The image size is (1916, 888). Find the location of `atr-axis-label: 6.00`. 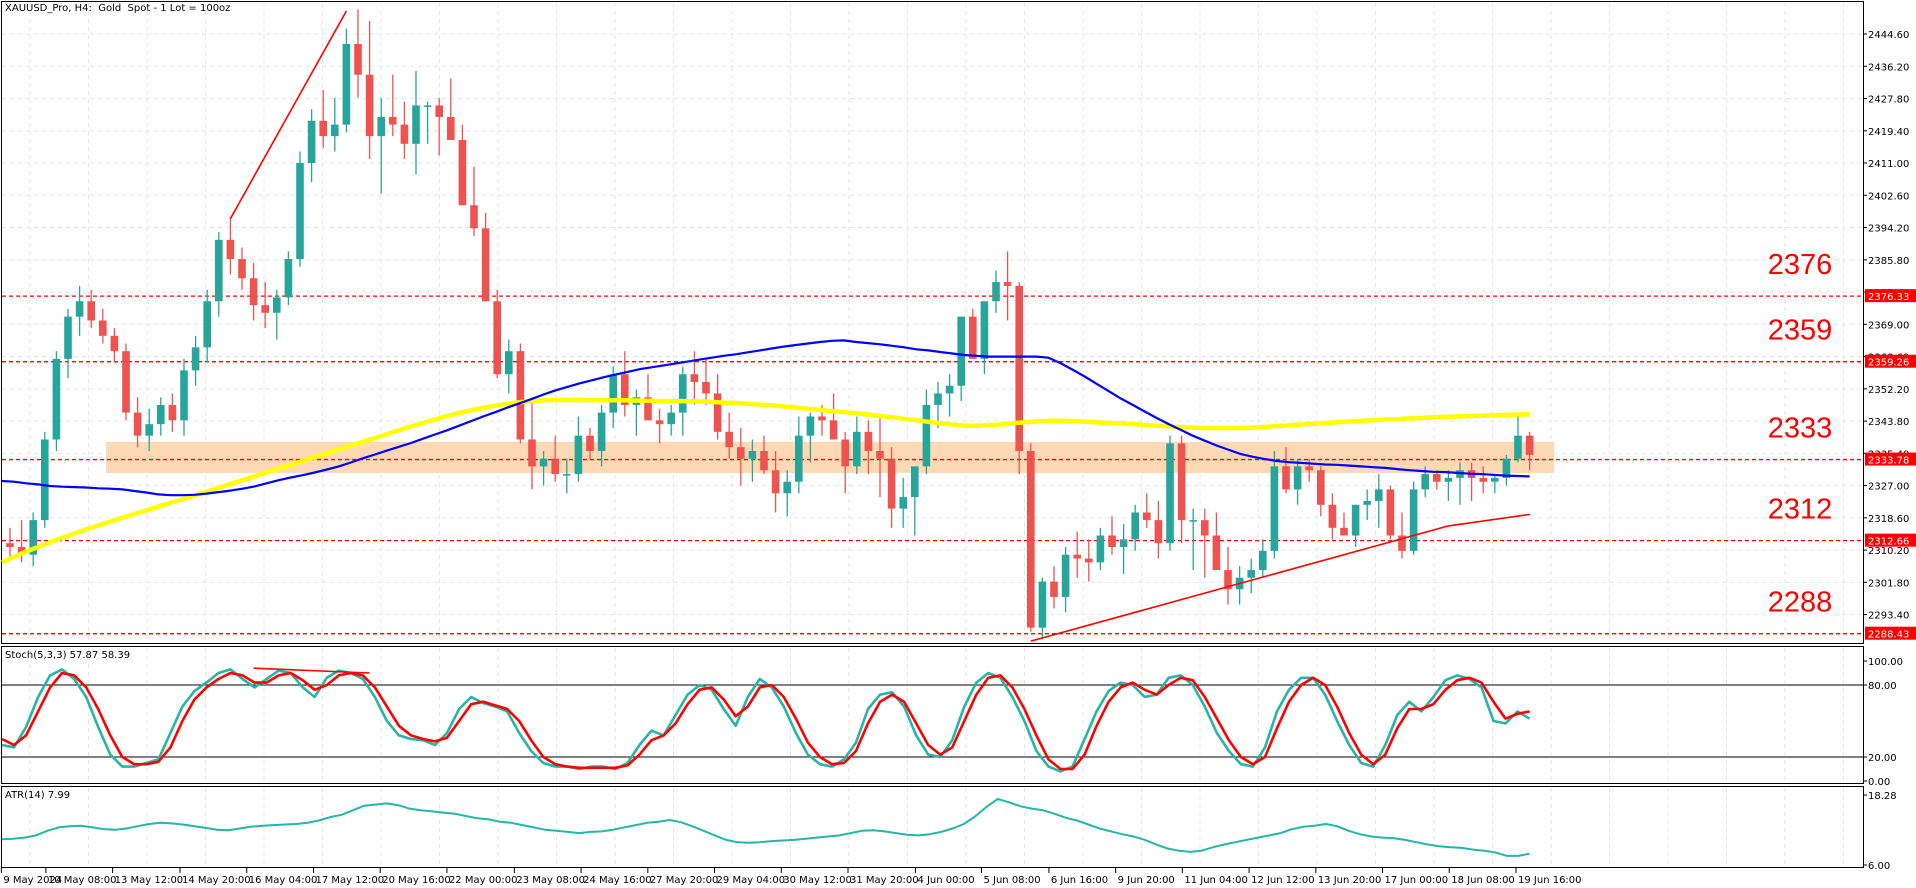

atr-axis-label: 6.00 is located at coordinates (1879, 866).